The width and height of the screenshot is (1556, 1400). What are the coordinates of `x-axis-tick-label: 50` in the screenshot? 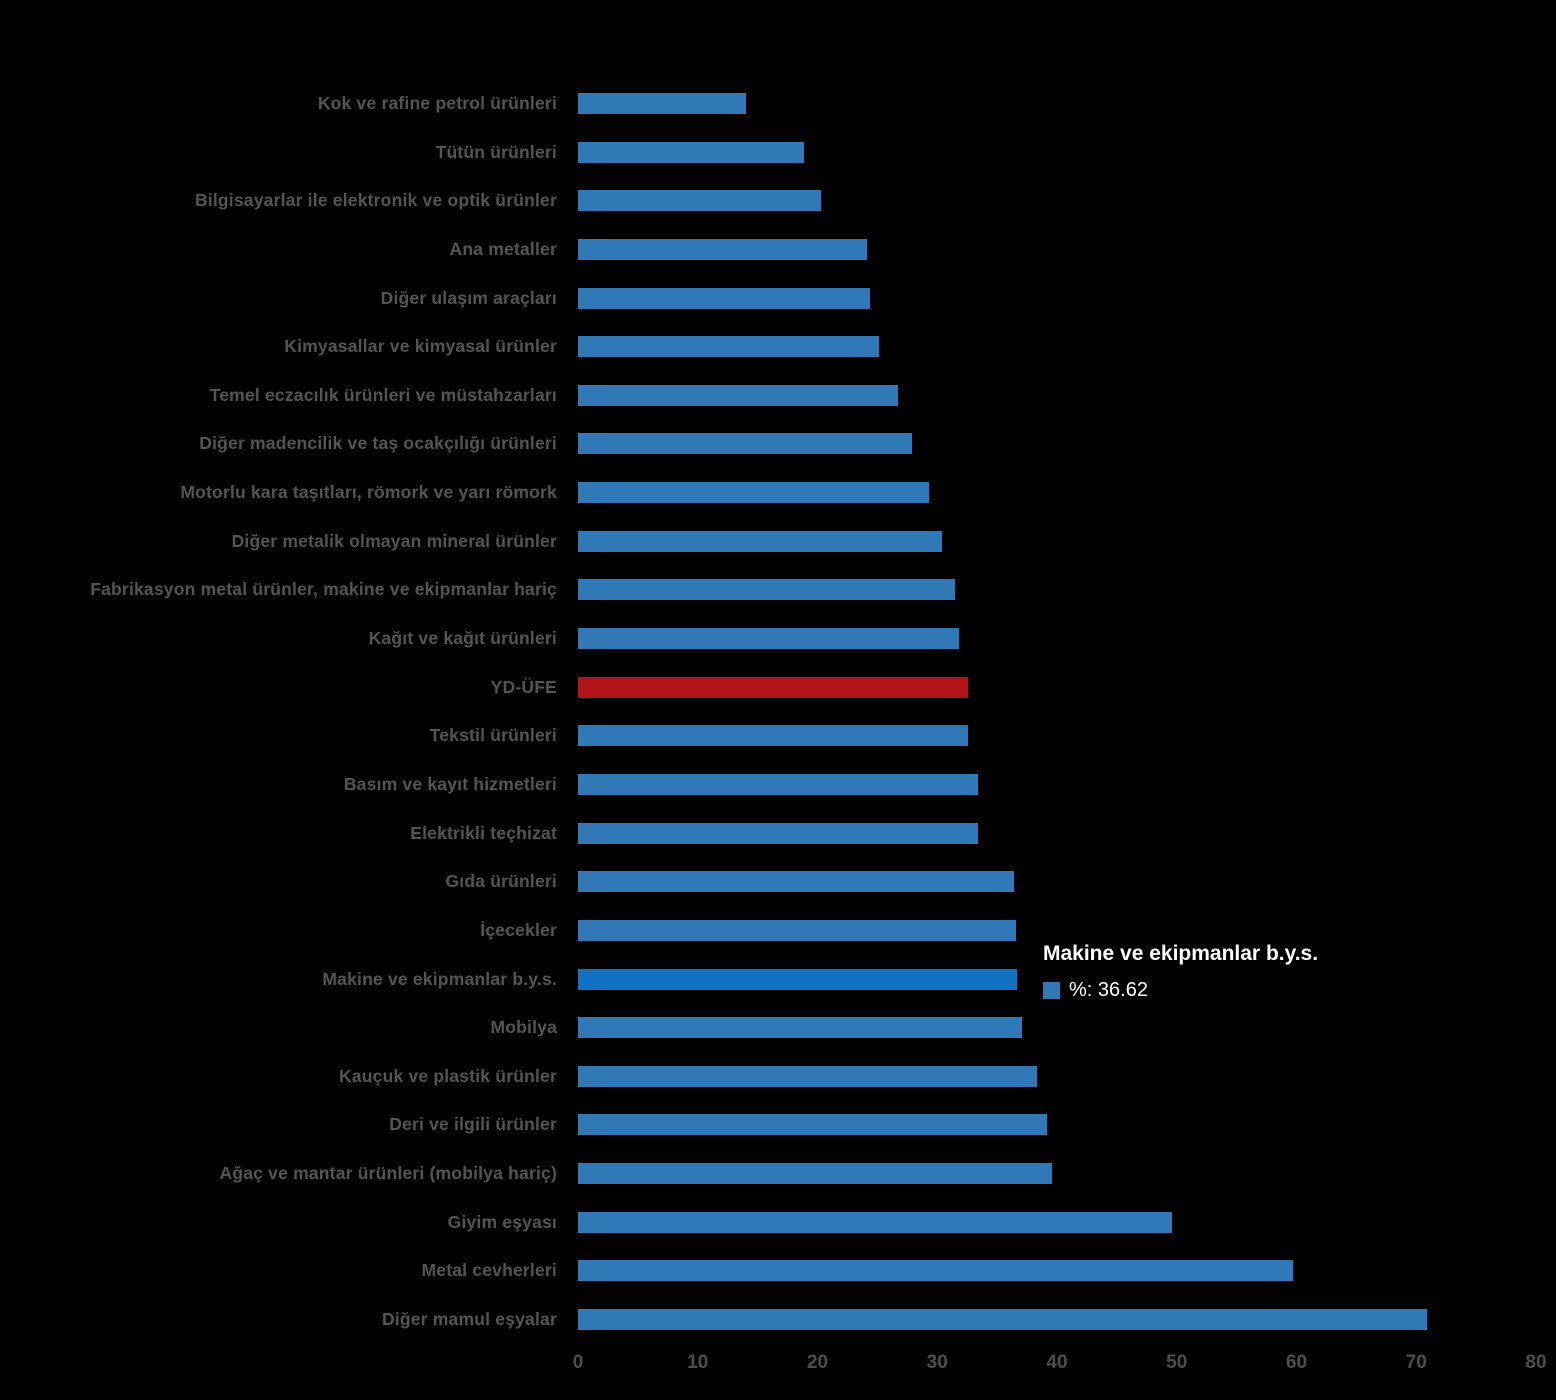 It's located at (1177, 1362).